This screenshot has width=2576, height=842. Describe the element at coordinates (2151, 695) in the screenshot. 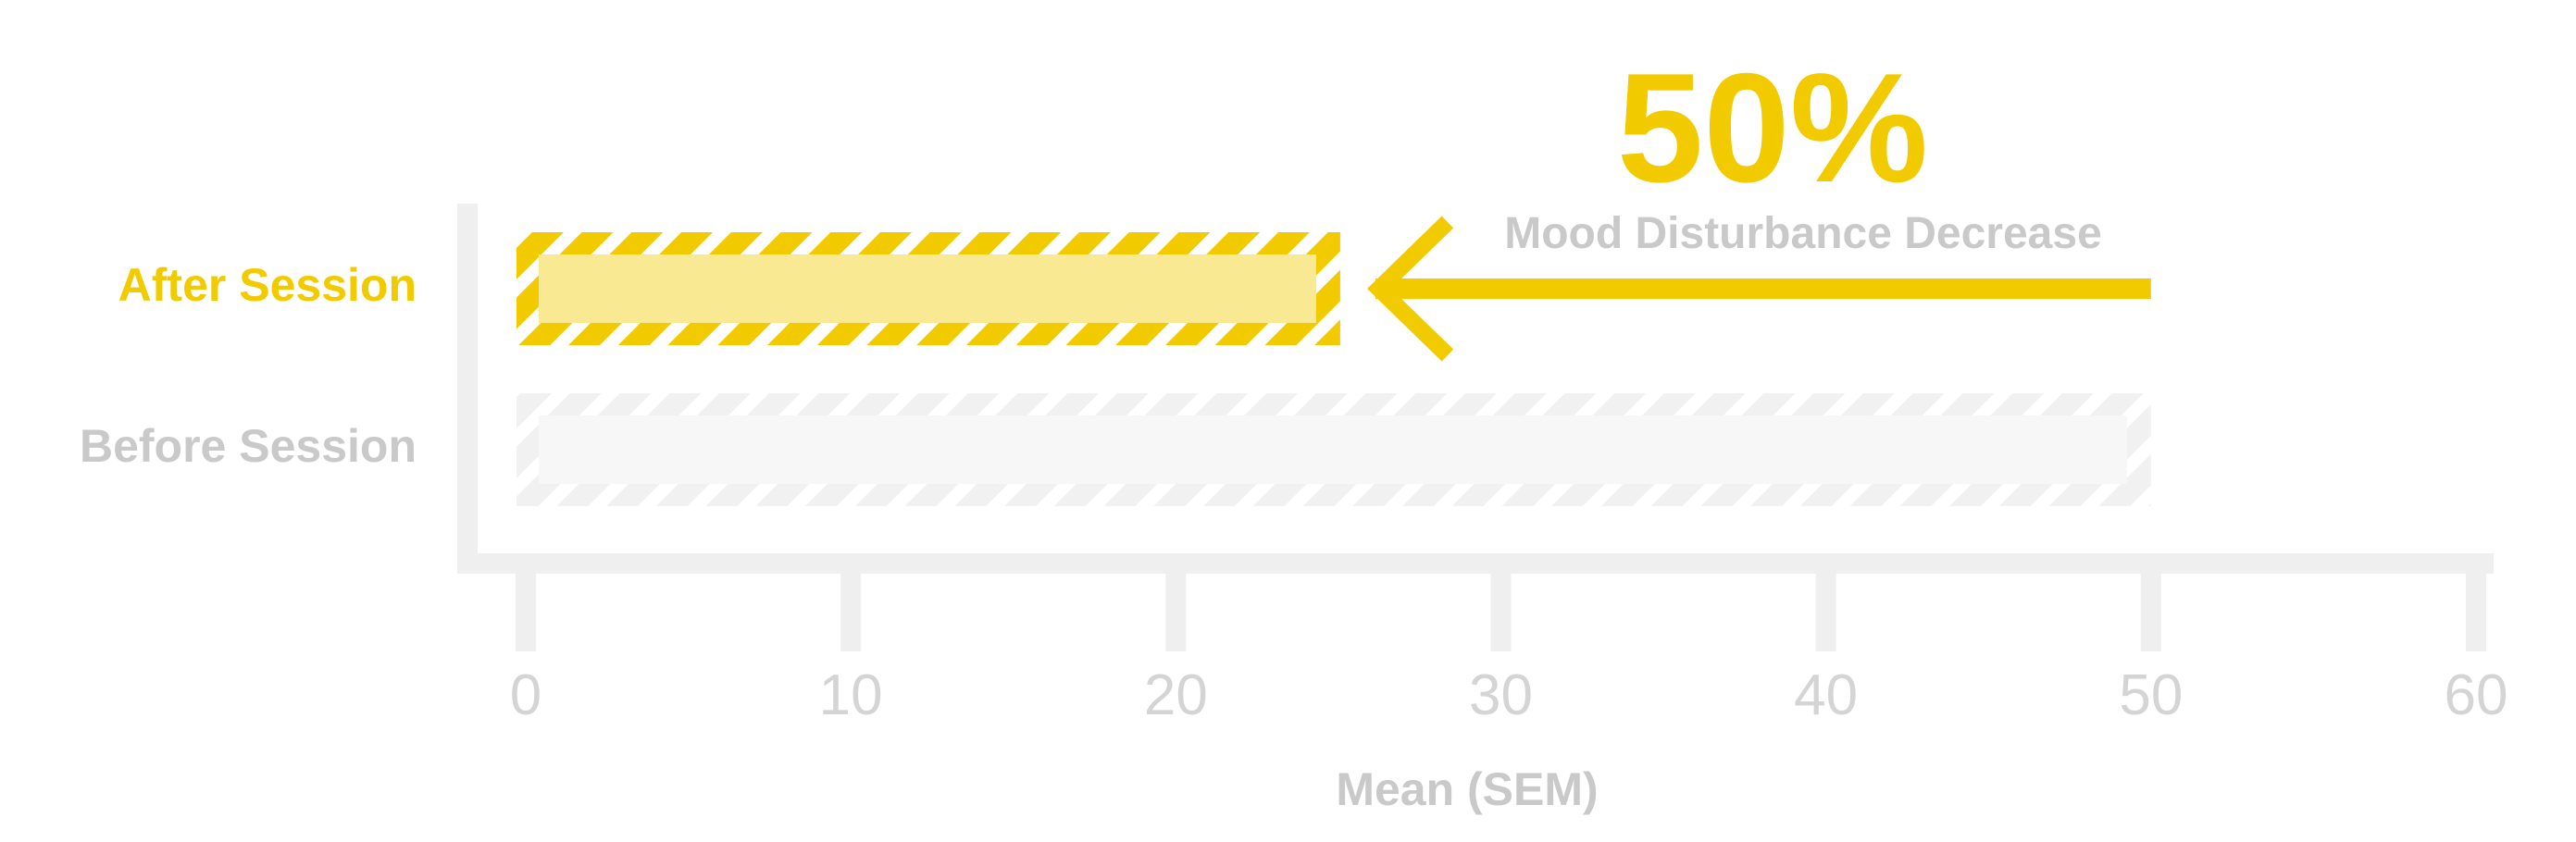

I see `x-tick-label: 50` at that location.